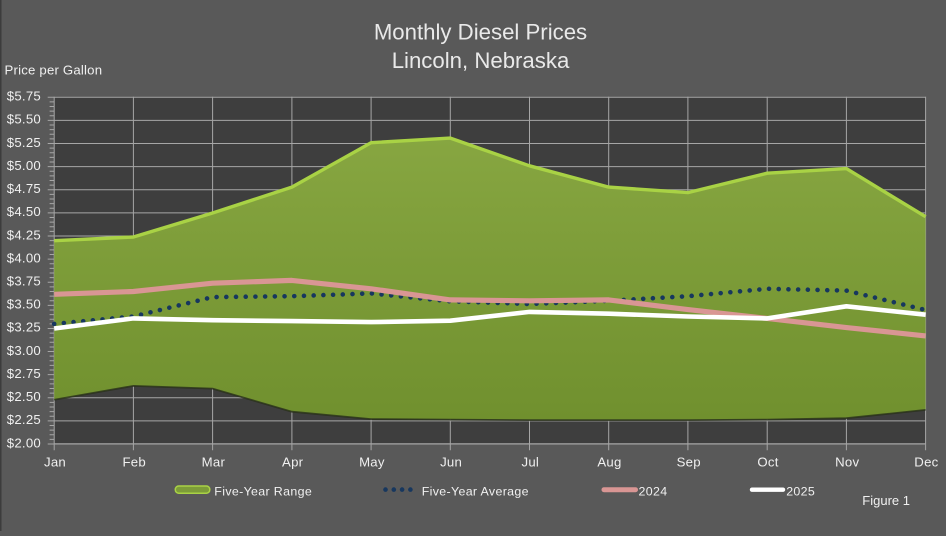  I want to click on svg-text: Five-Year Range, so click(263, 491).